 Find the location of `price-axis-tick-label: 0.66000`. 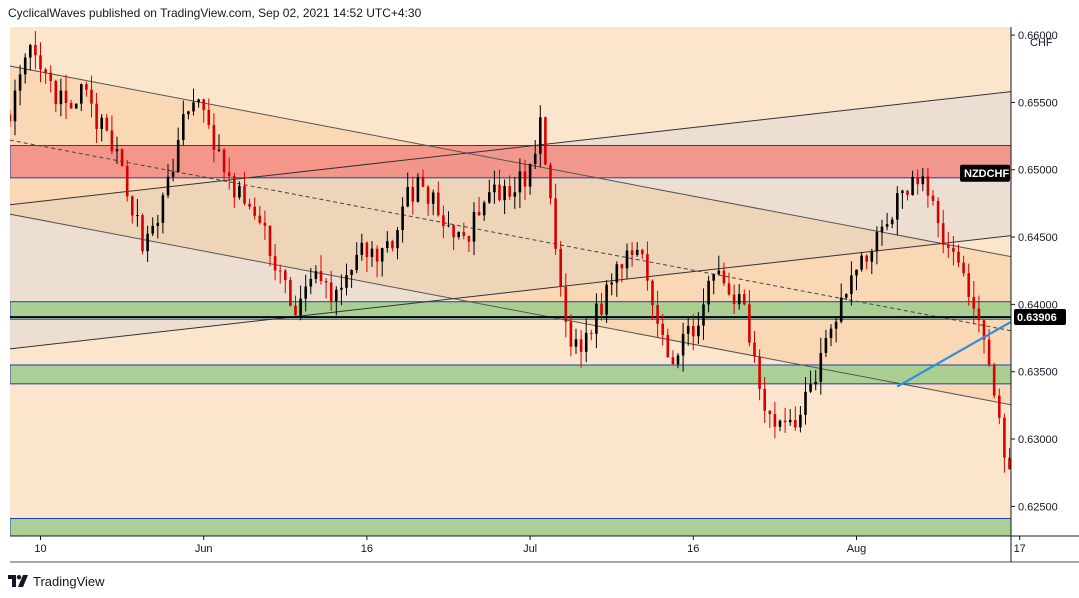

price-axis-tick-label: 0.66000 is located at coordinates (1038, 36).